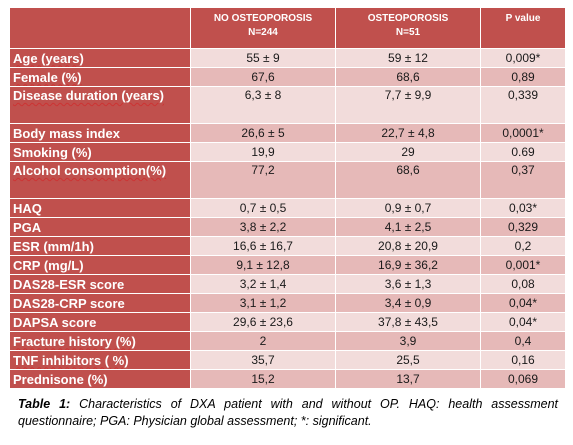  Describe the element at coordinates (523, 208) in the screenshot. I see `p-value: 0,03*` at that location.